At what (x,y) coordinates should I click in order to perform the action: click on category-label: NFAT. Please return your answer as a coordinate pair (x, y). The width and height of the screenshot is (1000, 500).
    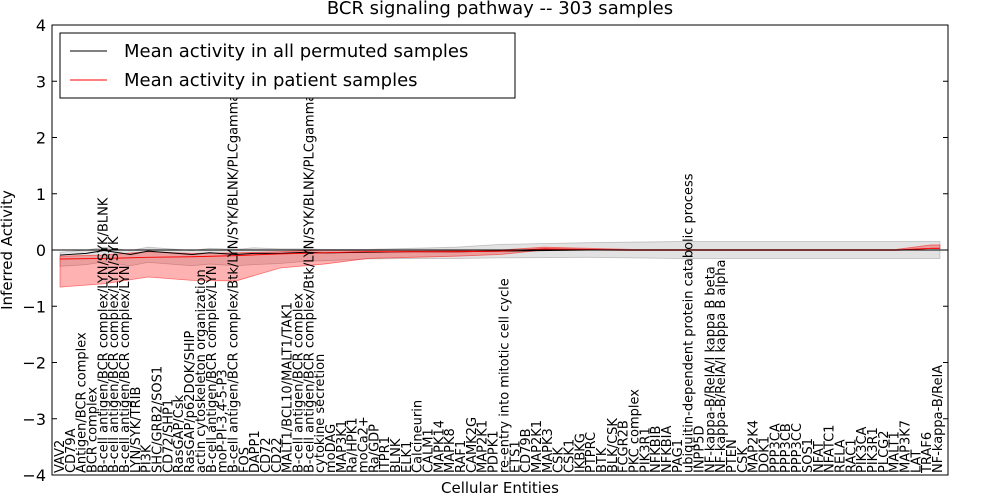
    Looking at the image, I should click on (819, 457).